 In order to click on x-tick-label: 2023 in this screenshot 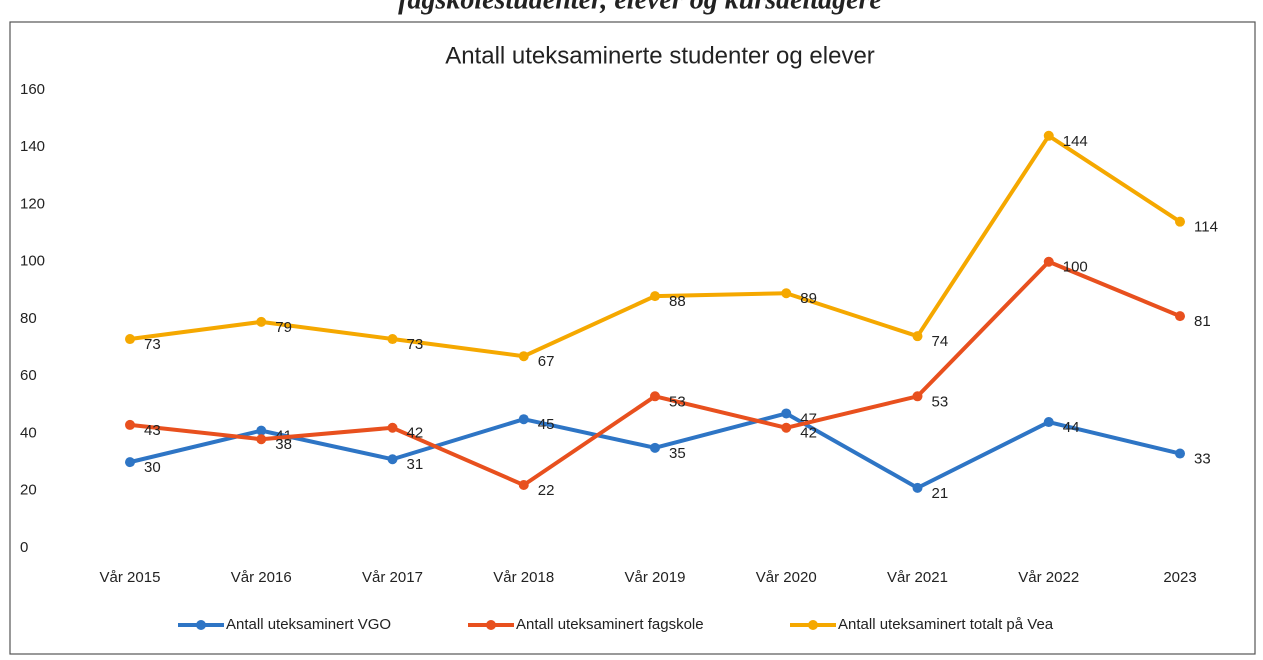, I will do `click(1179, 577)`.